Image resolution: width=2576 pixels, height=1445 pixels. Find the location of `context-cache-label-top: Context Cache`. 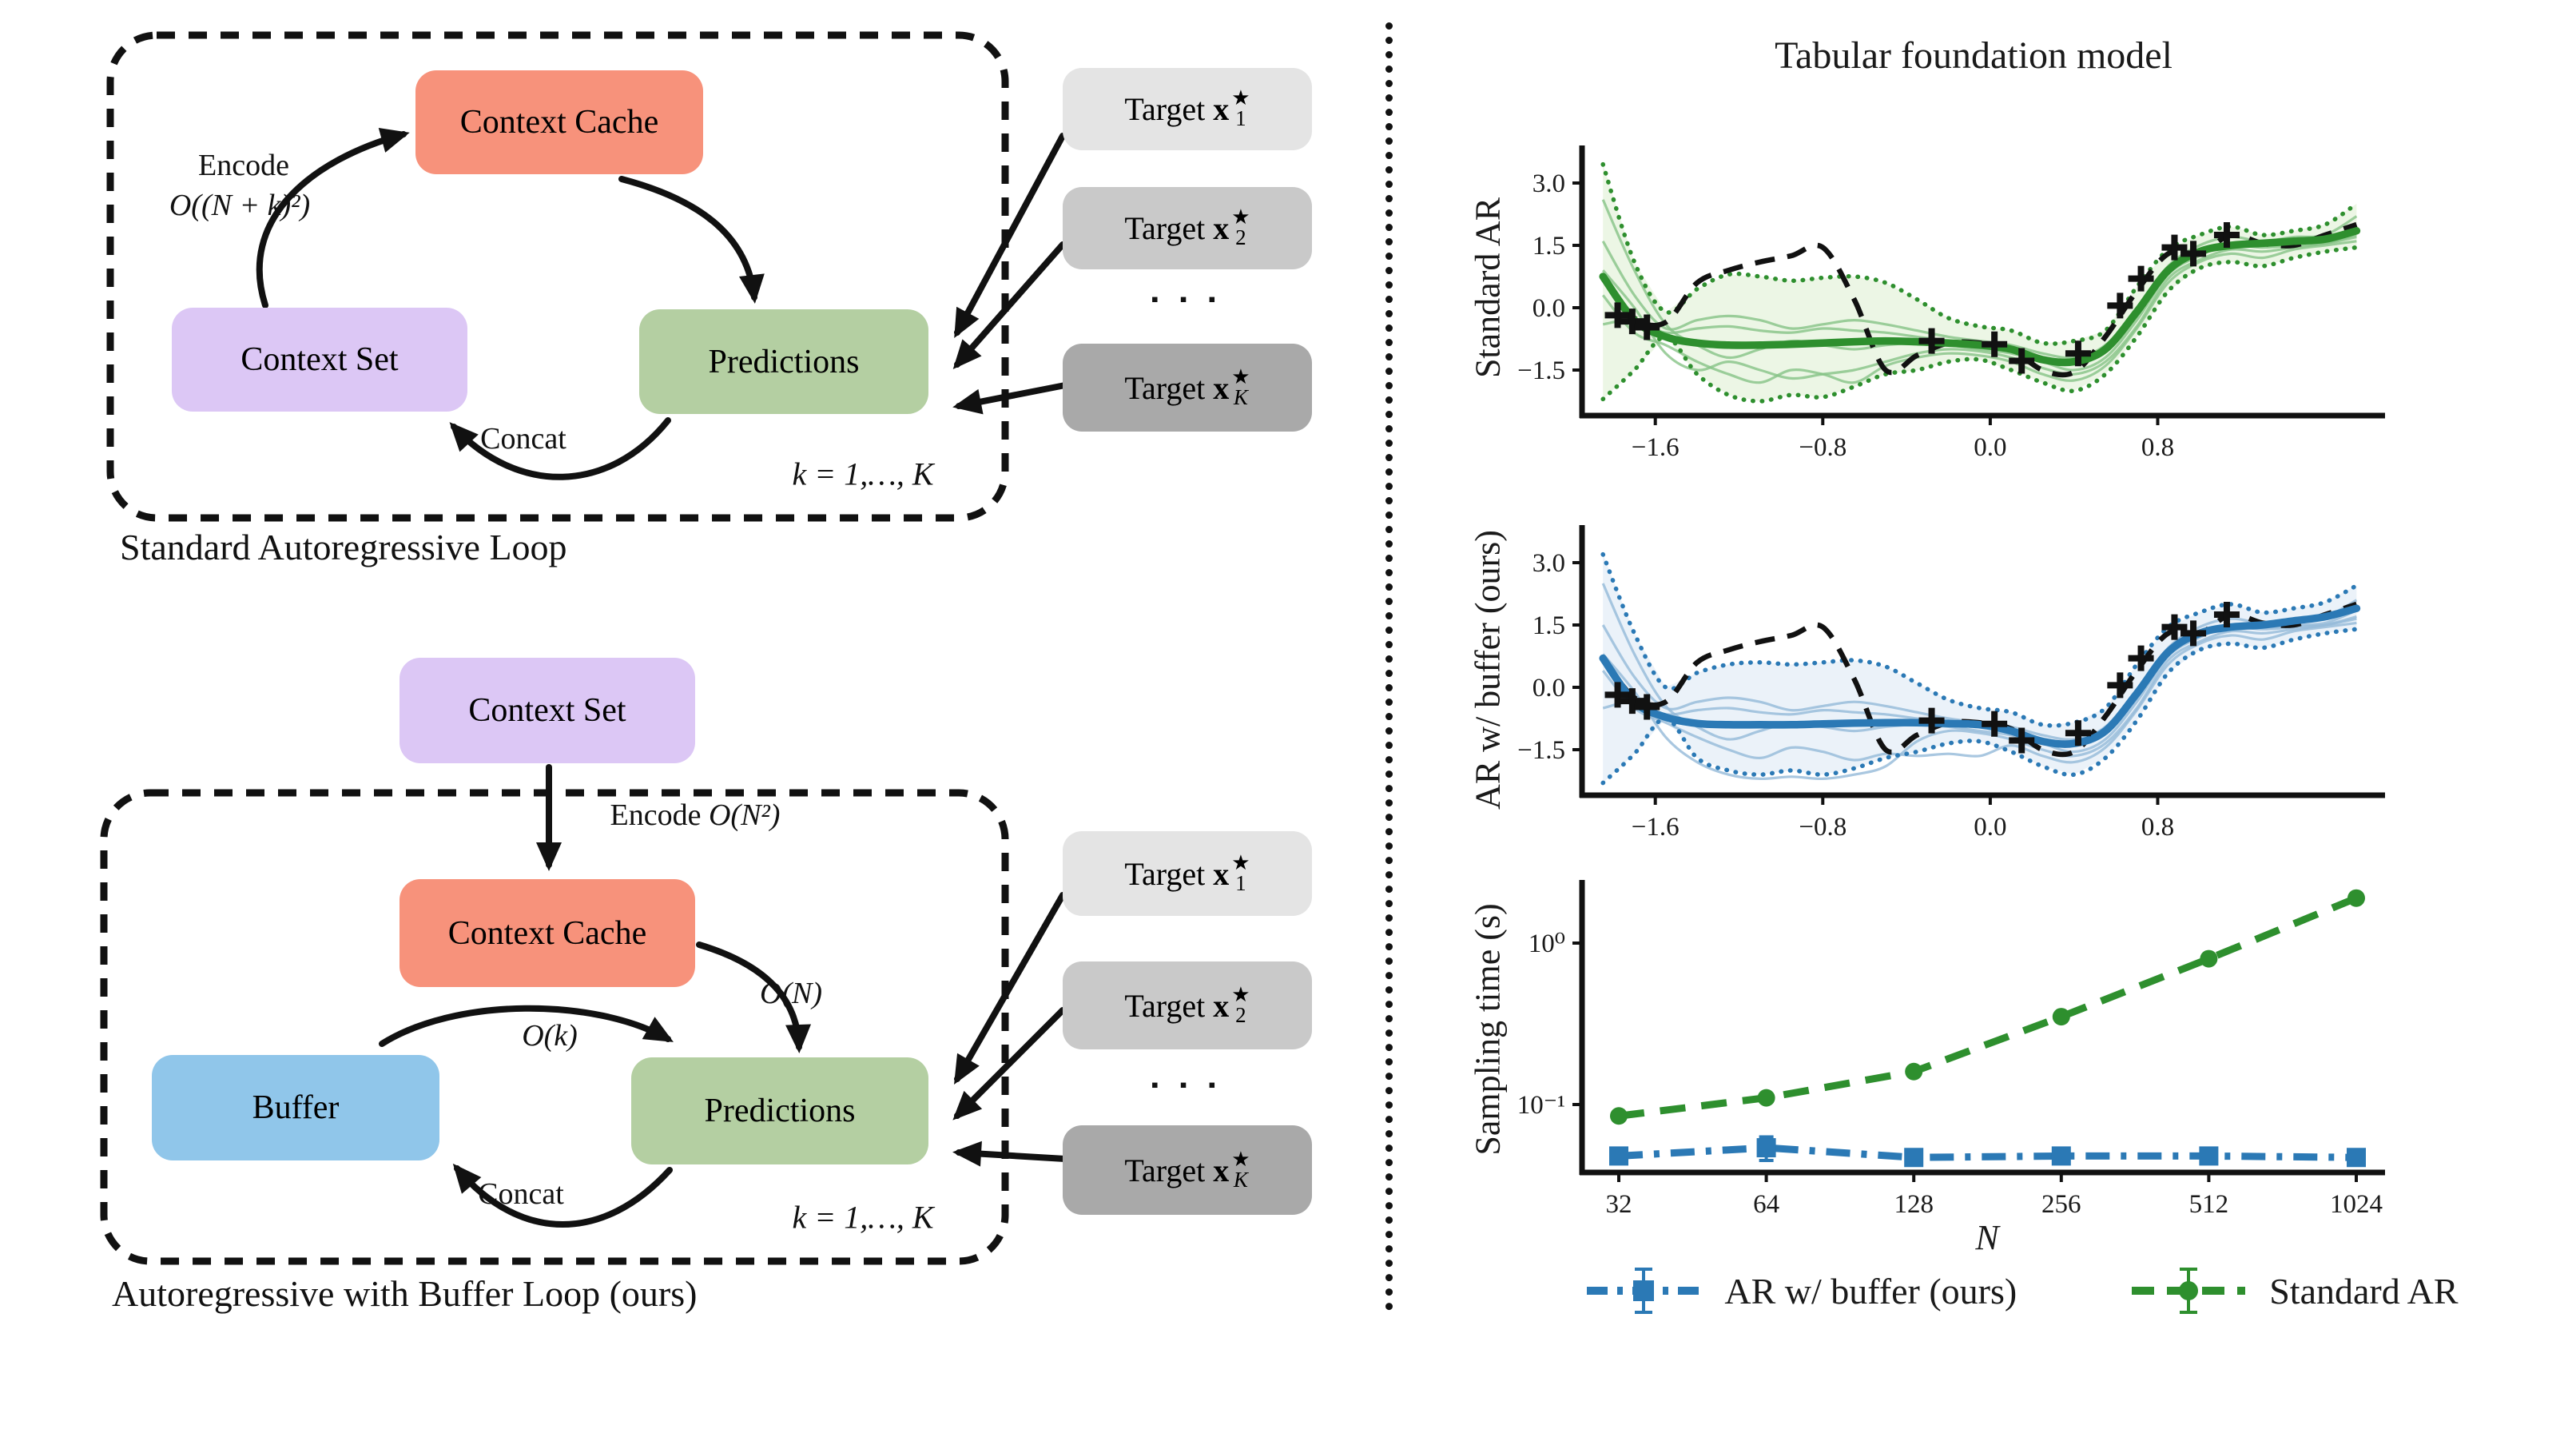

context-cache-label-top: Context Cache is located at coordinates (559, 122).